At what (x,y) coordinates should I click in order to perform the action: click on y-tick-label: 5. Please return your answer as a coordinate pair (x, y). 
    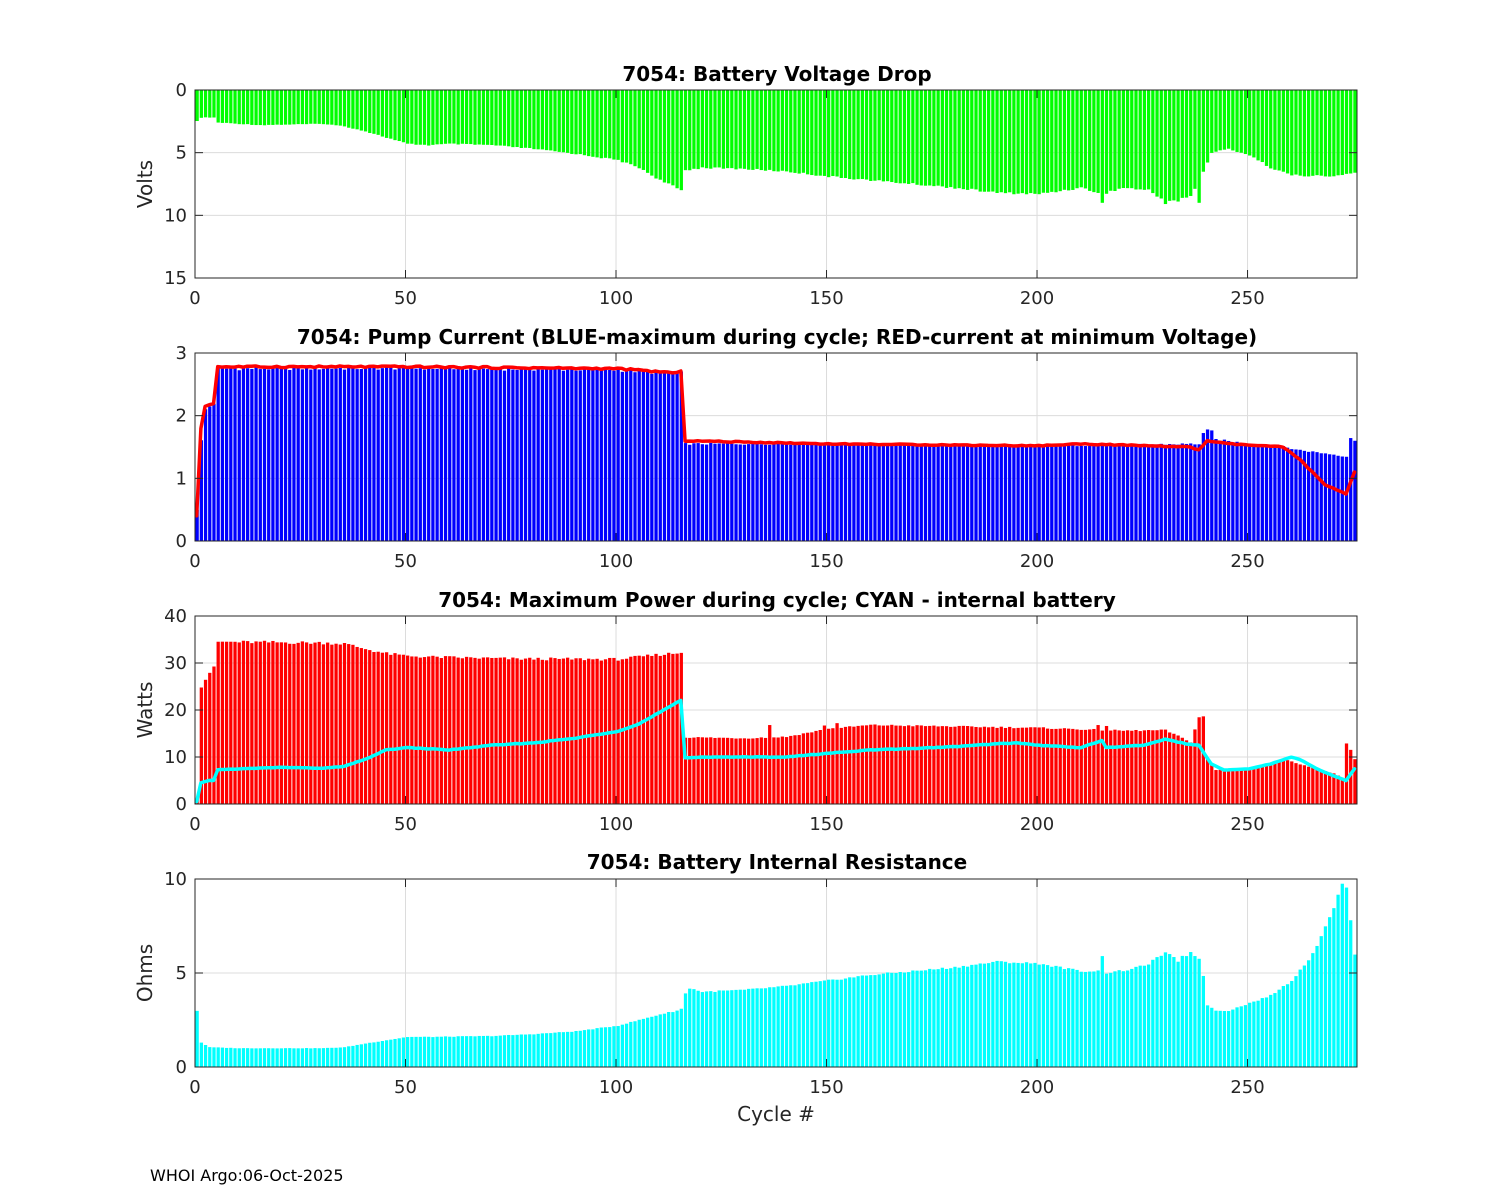
    Looking at the image, I should click on (181, 153).